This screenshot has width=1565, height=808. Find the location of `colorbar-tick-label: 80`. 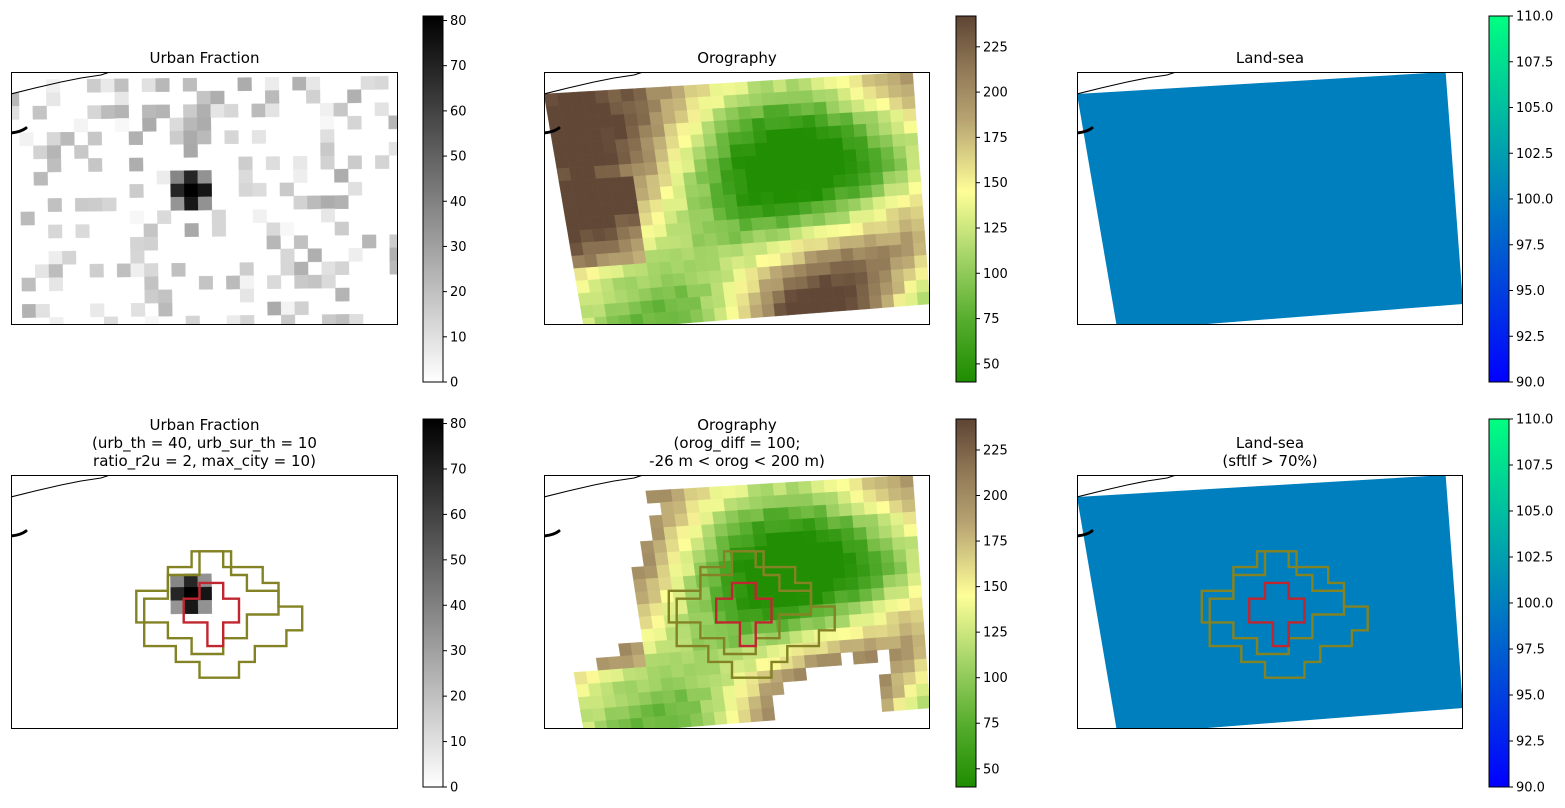

colorbar-tick-label: 80 is located at coordinates (458, 21).